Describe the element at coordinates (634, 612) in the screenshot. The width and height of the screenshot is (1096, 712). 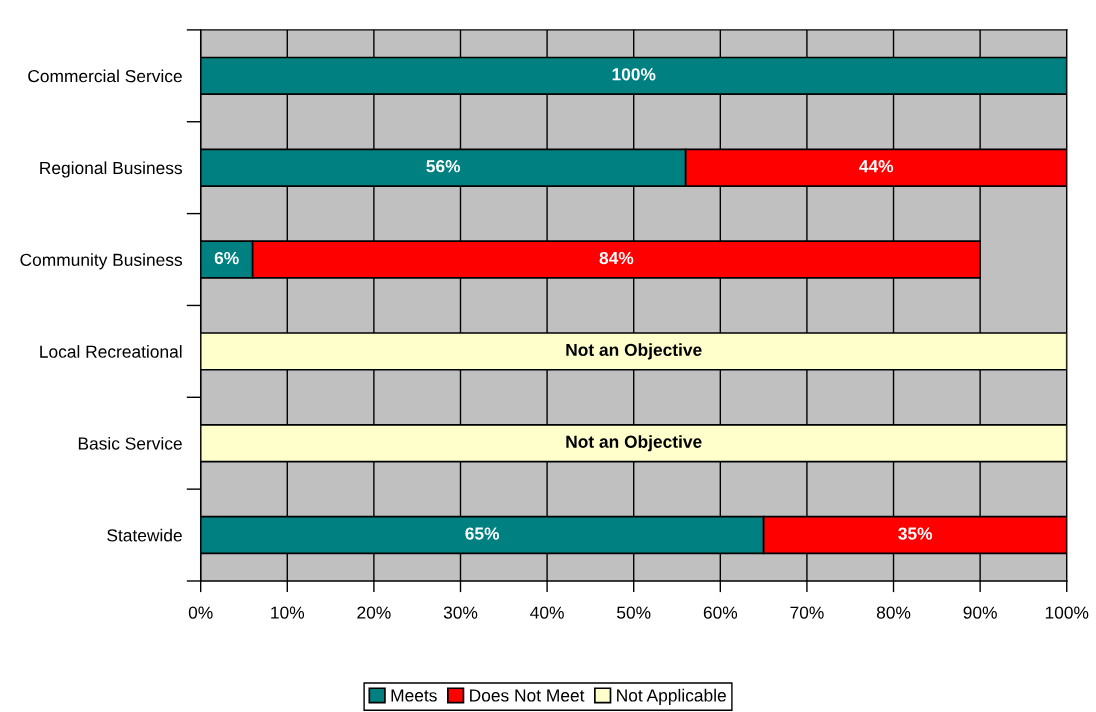
I see `x-tick-label: 50%` at that location.